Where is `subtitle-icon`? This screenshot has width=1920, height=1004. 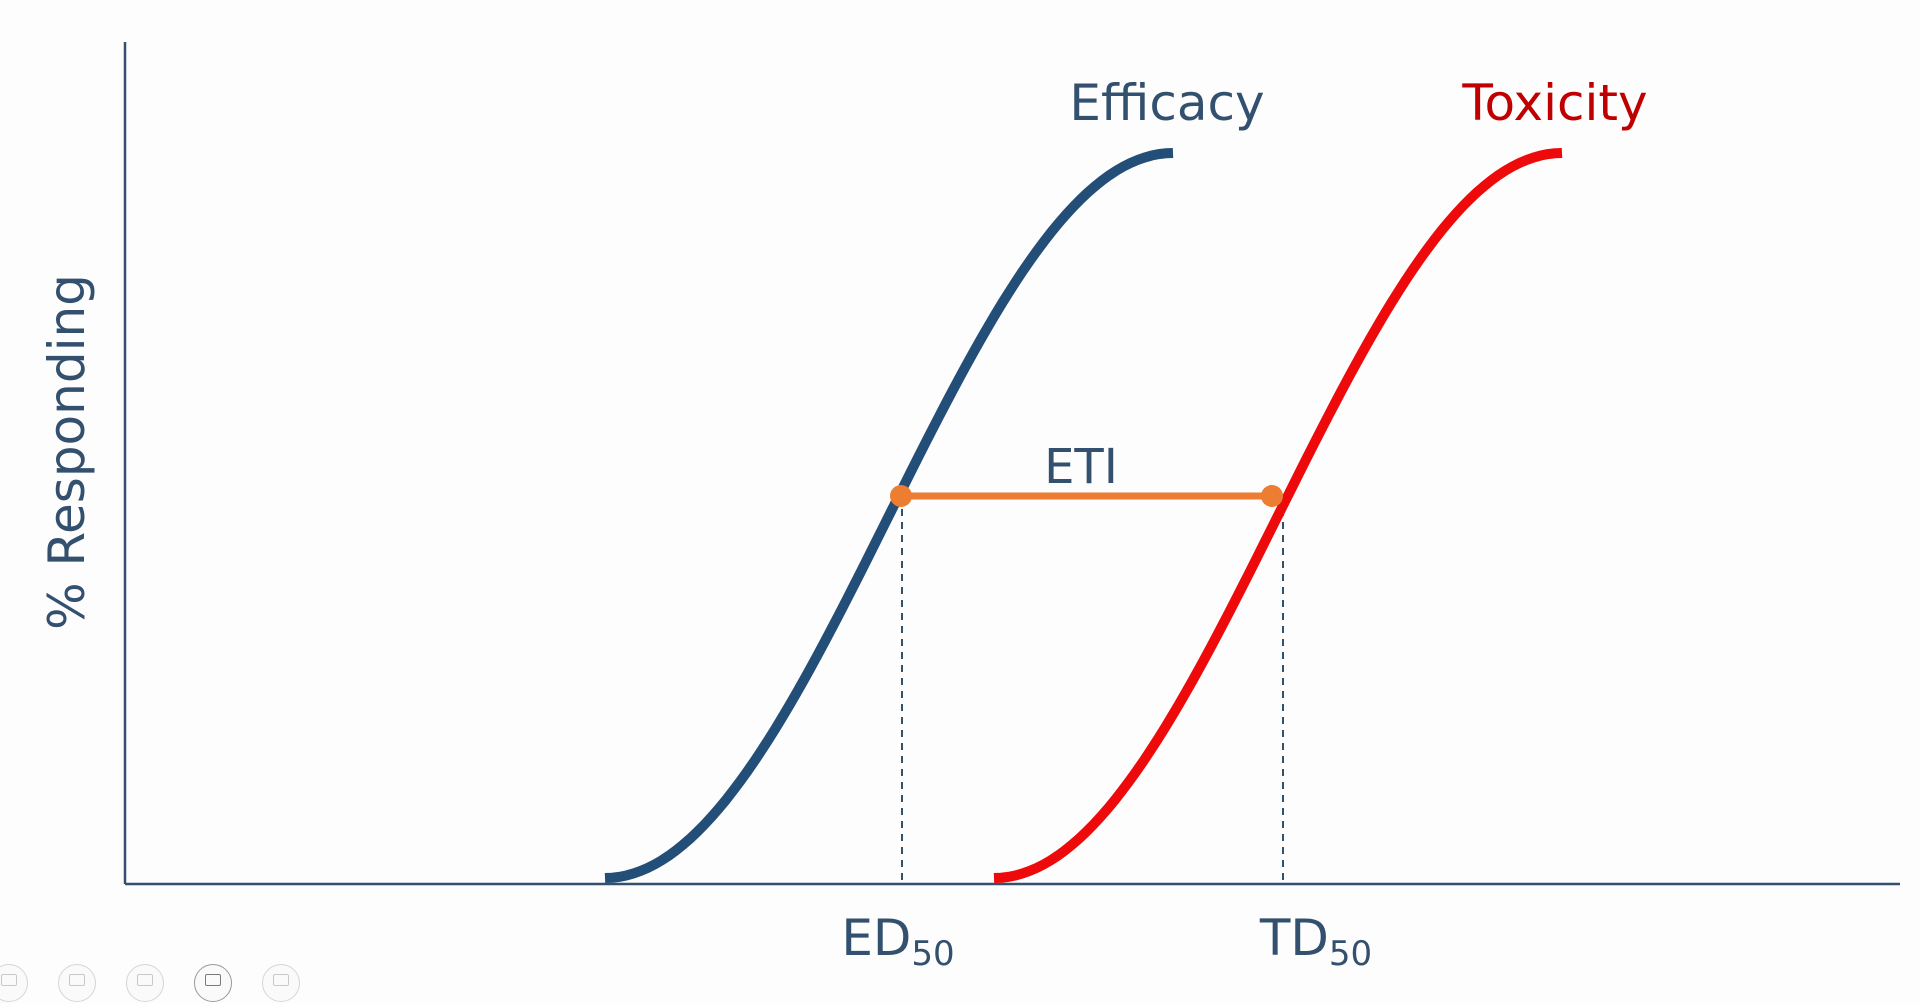
subtitle-icon is located at coordinates (145, 983).